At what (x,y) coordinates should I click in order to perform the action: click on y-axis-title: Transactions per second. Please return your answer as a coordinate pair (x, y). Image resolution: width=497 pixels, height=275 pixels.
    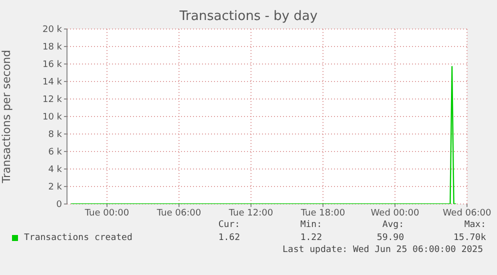
    Looking at the image, I should click on (6, 117).